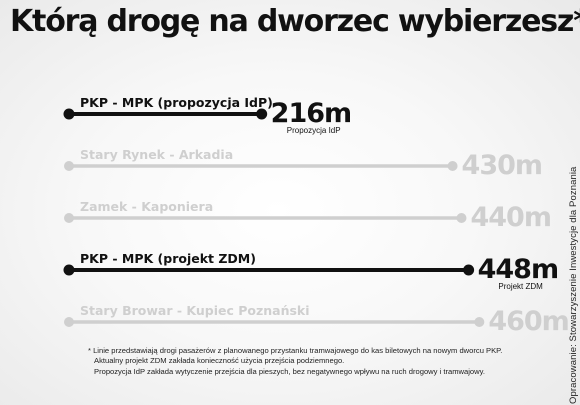  I want to click on route-value-label: 430m, so click(502, 165).